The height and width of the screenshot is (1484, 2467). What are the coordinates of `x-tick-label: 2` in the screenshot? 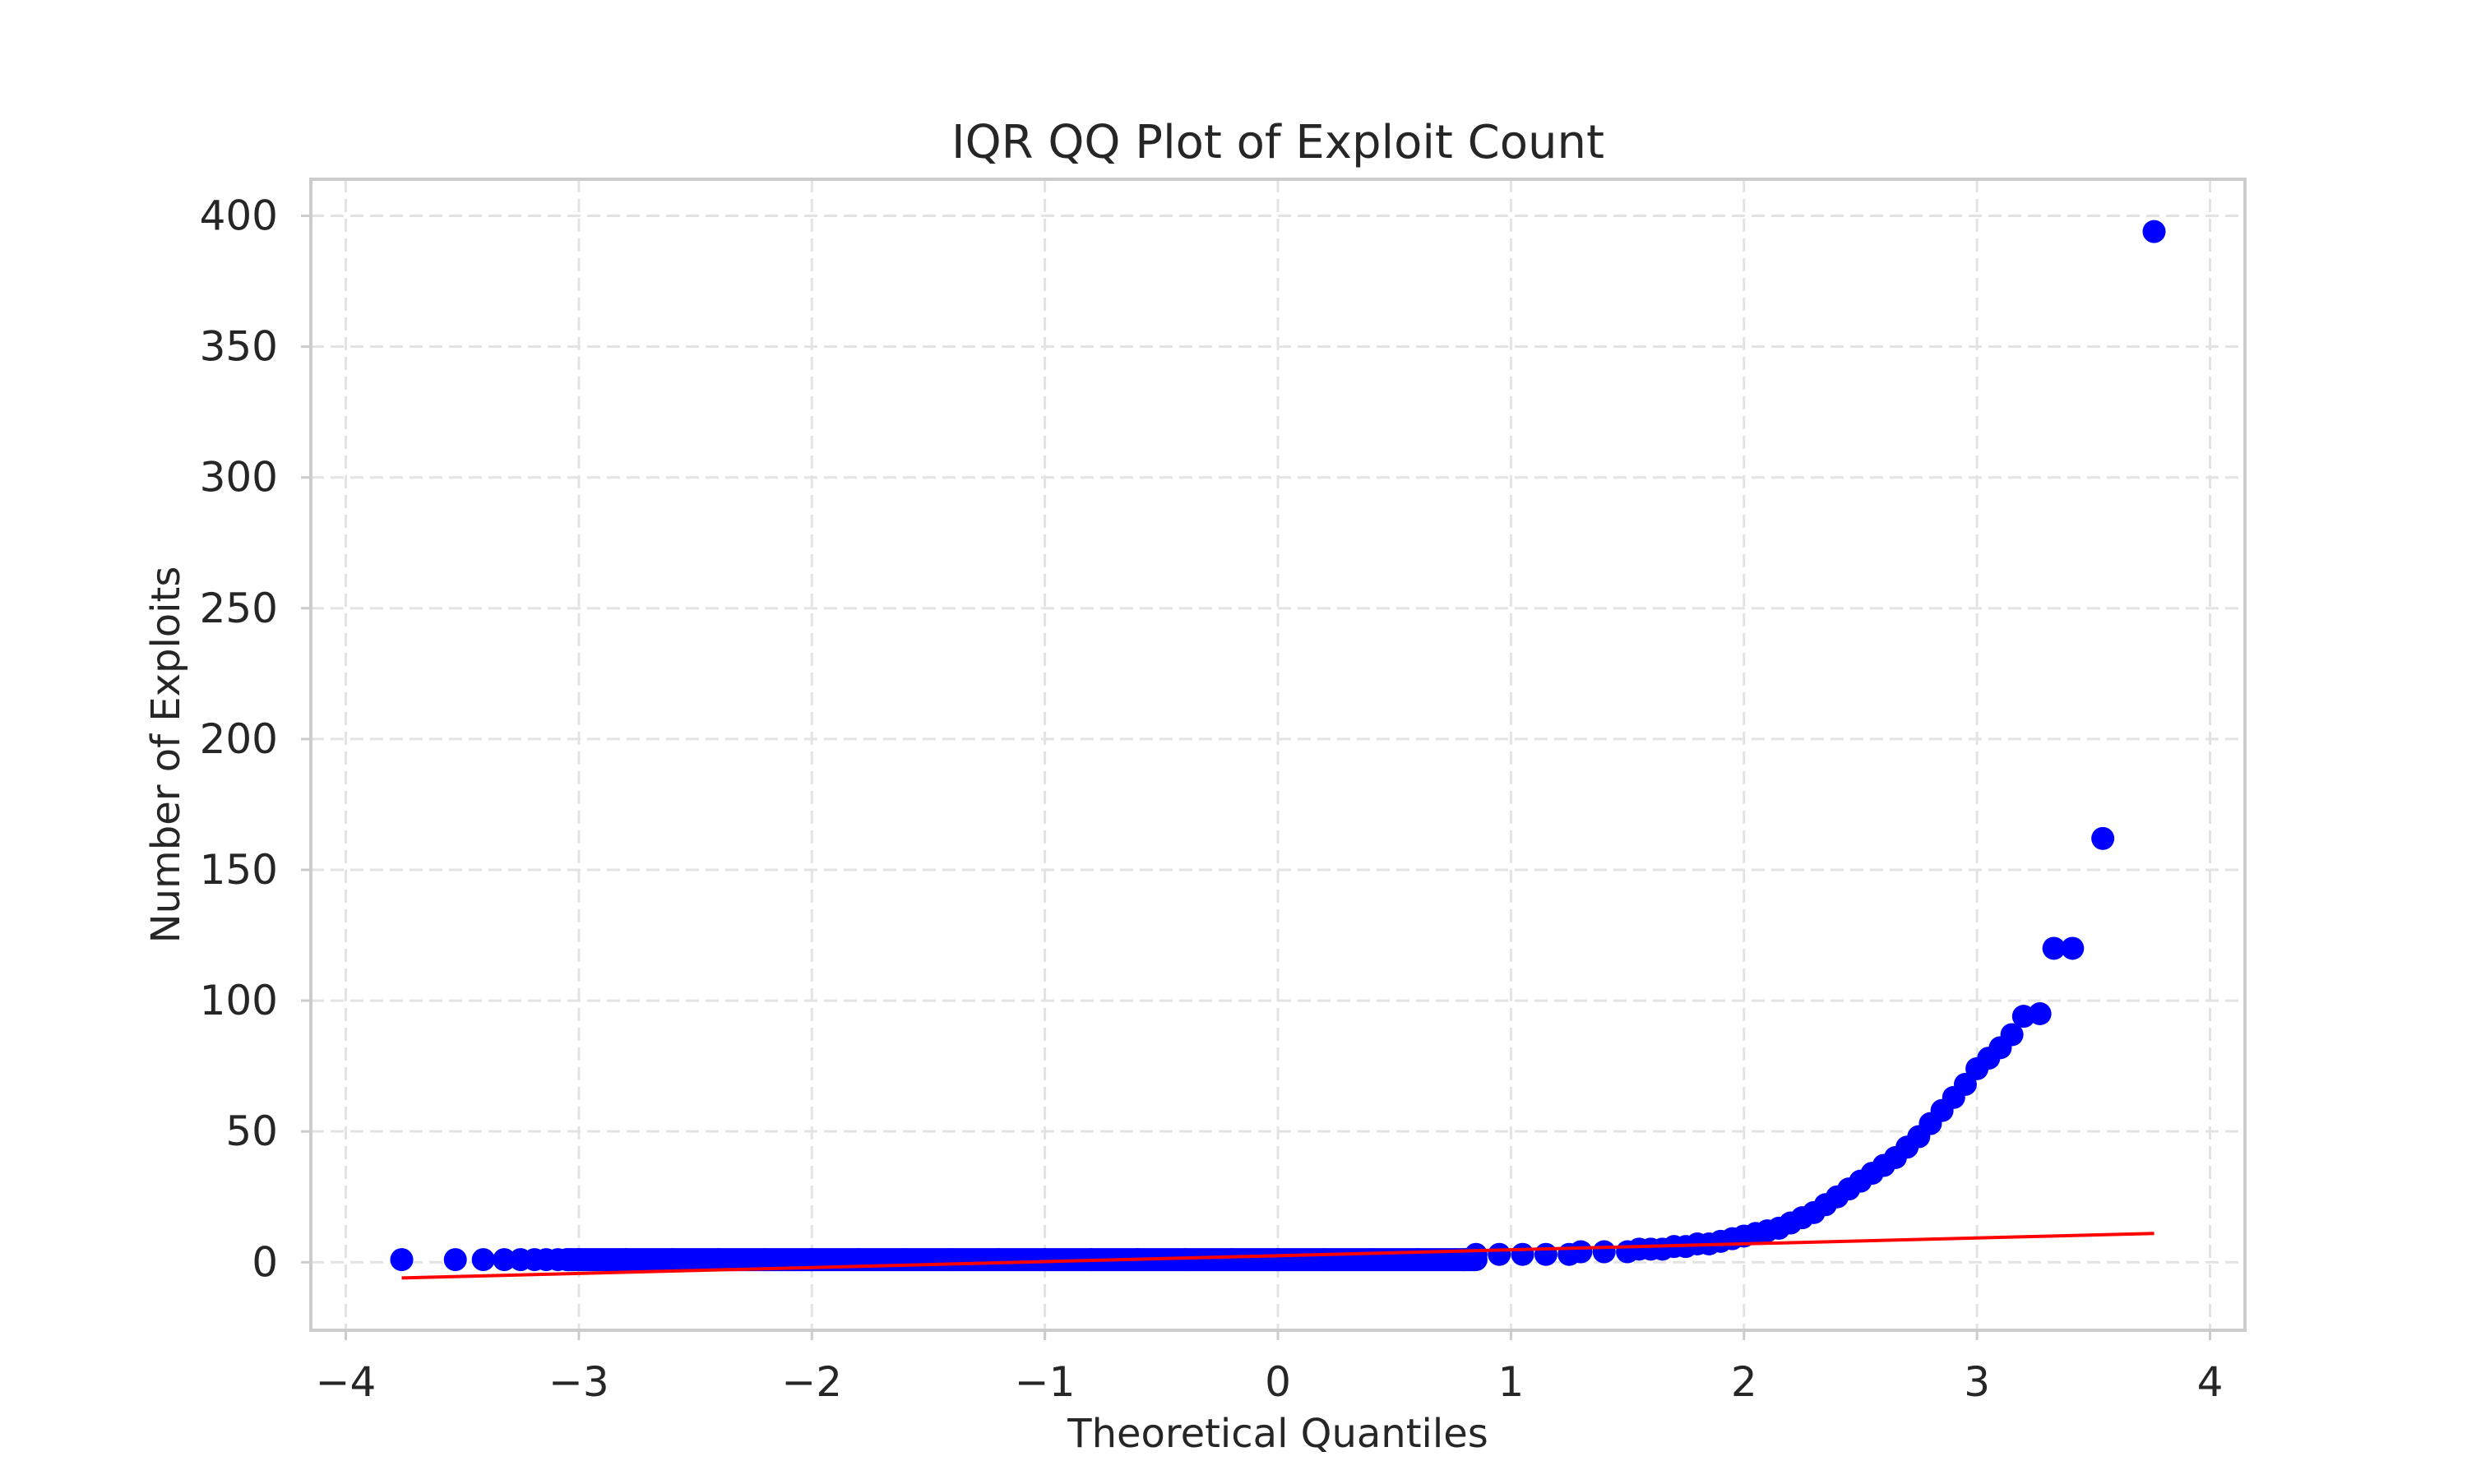 It's located at (1744, 1382).